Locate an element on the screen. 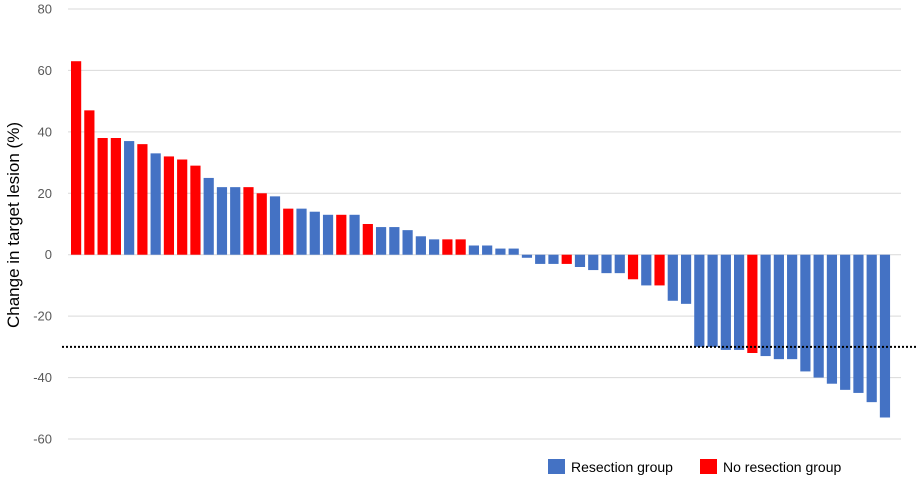  y-tick-label: 60 is located at coordinates (45, 70).